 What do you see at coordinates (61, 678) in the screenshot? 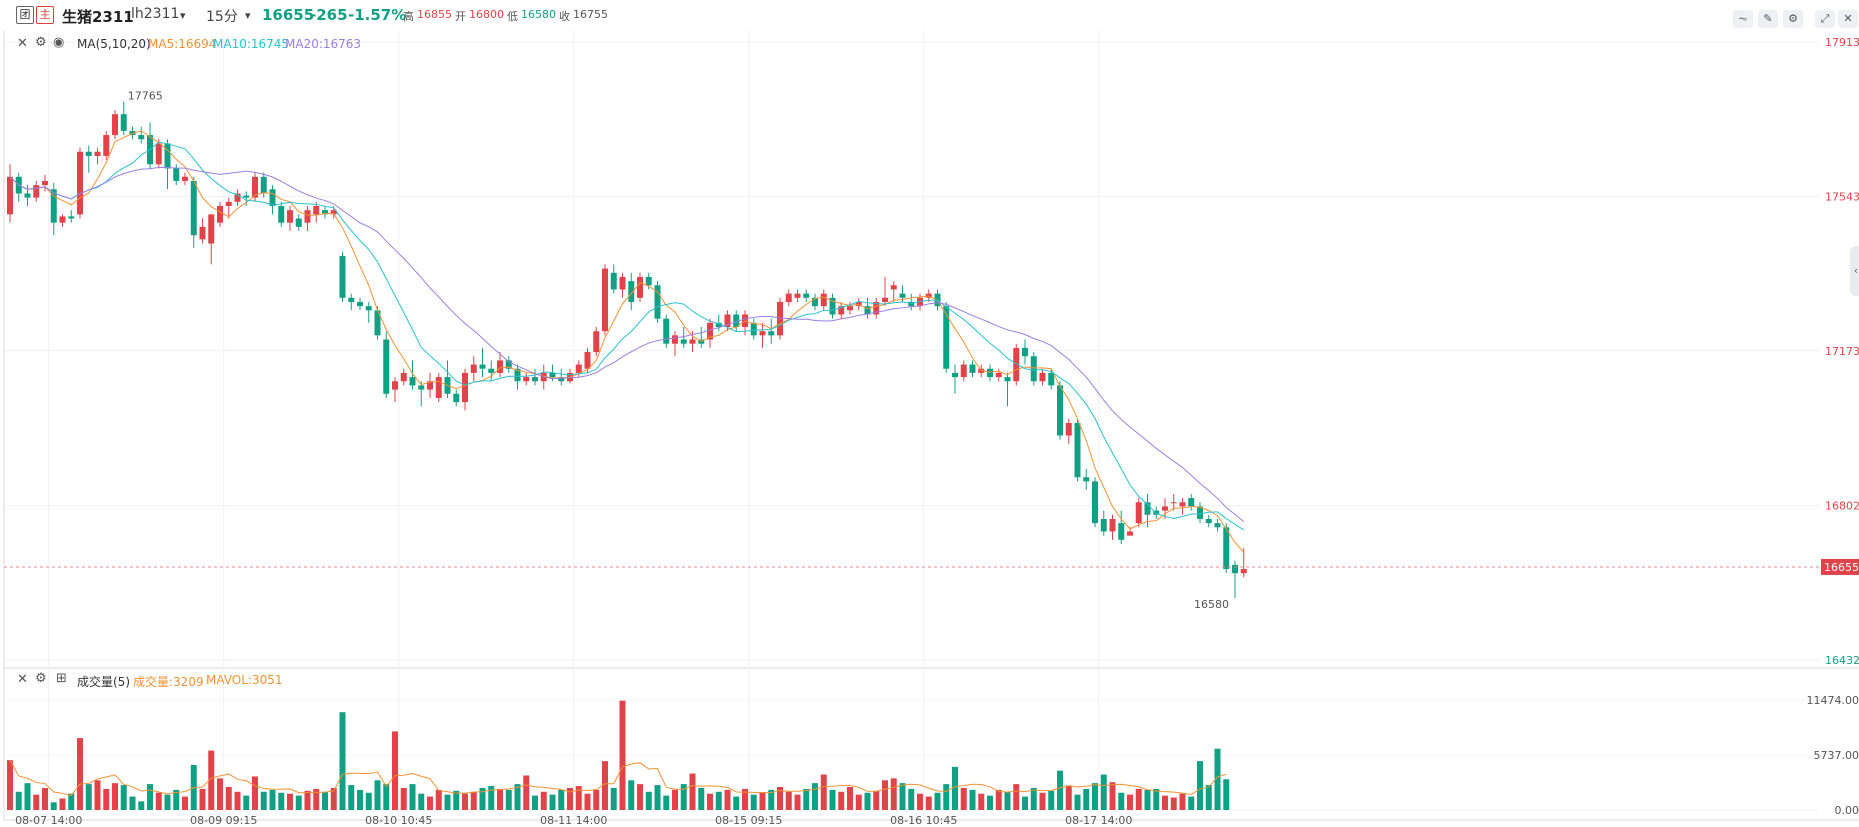
I see `add-indicator-icon: ⊞` at bounding box center [61, 678].